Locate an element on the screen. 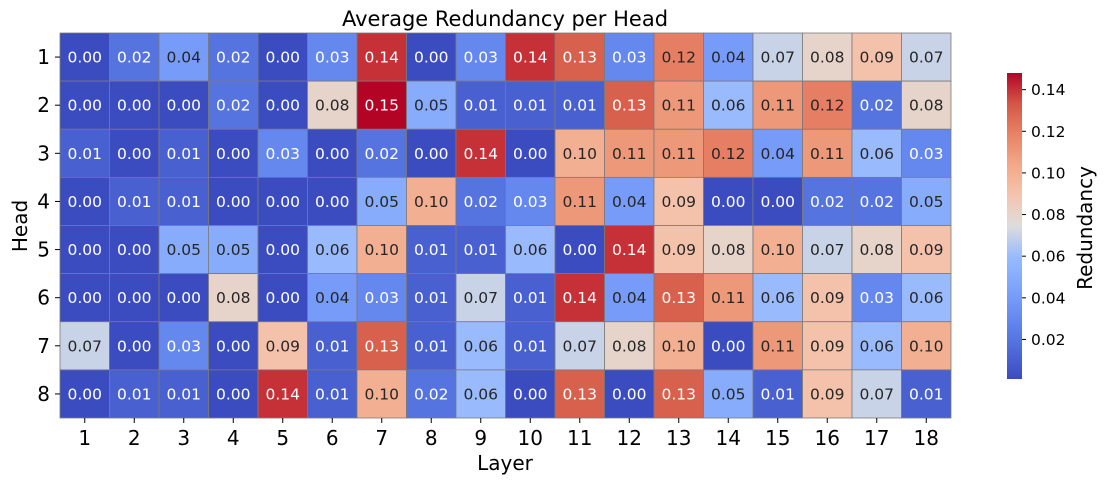  x-tick-label: 13 is located at coordinates (678, 438).